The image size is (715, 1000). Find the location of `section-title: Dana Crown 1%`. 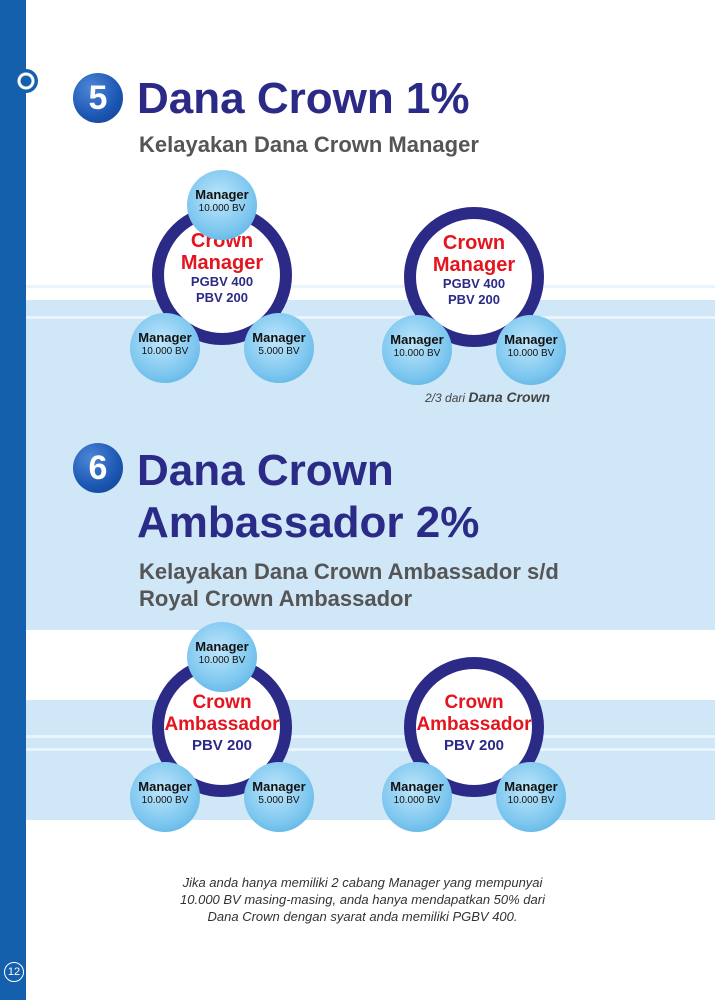

section-title: Dana Crown 1% is located at coordinates (303, 98).